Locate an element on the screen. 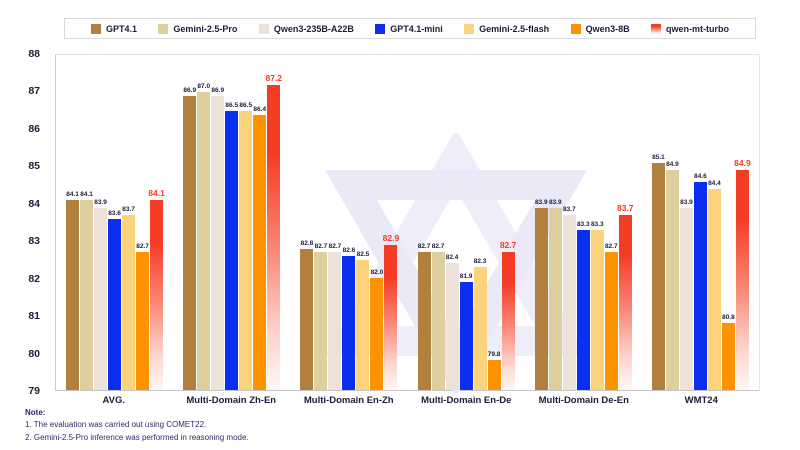 This screenshot has height=450, width=800. bar-group: 84.1 84.1 83.9 83.6 83.7 82.7 84.1 is located at coordinates (114, 222).